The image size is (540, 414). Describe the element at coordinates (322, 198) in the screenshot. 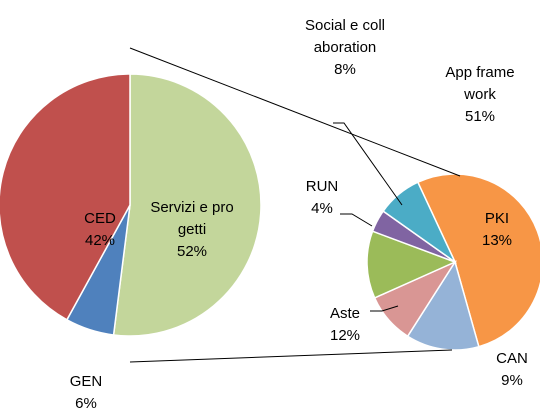

I see `data-label: RUN 4%` at that location.